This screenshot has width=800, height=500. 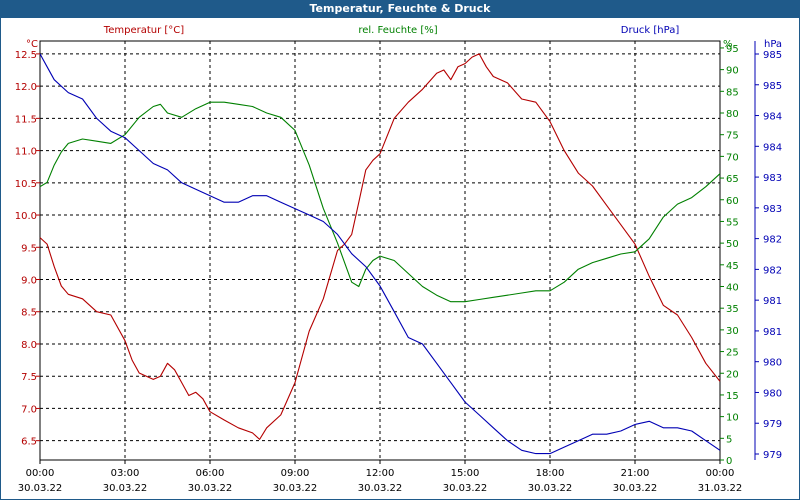 I want to click on temp-tick-label: 8.0, so click(x=29, y=345).